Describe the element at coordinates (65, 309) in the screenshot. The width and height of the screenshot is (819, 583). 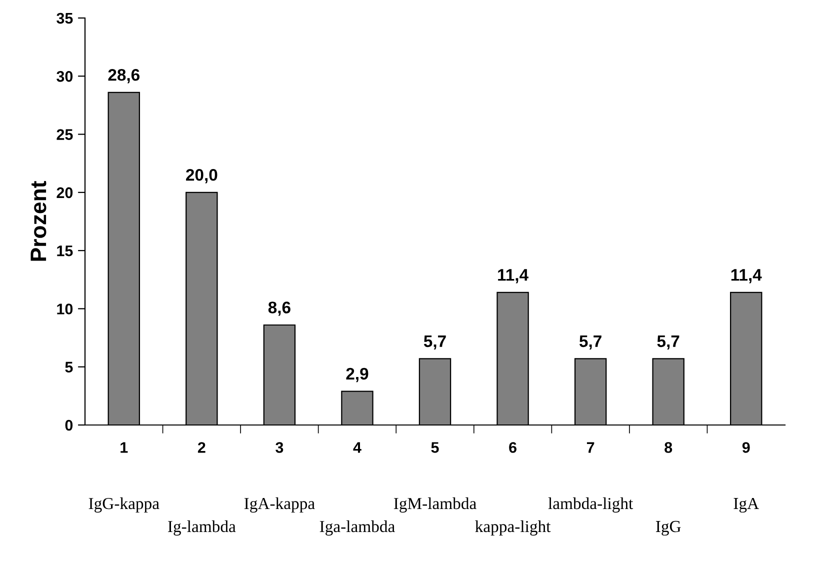
I see `y-tick-label: 10` at that location.